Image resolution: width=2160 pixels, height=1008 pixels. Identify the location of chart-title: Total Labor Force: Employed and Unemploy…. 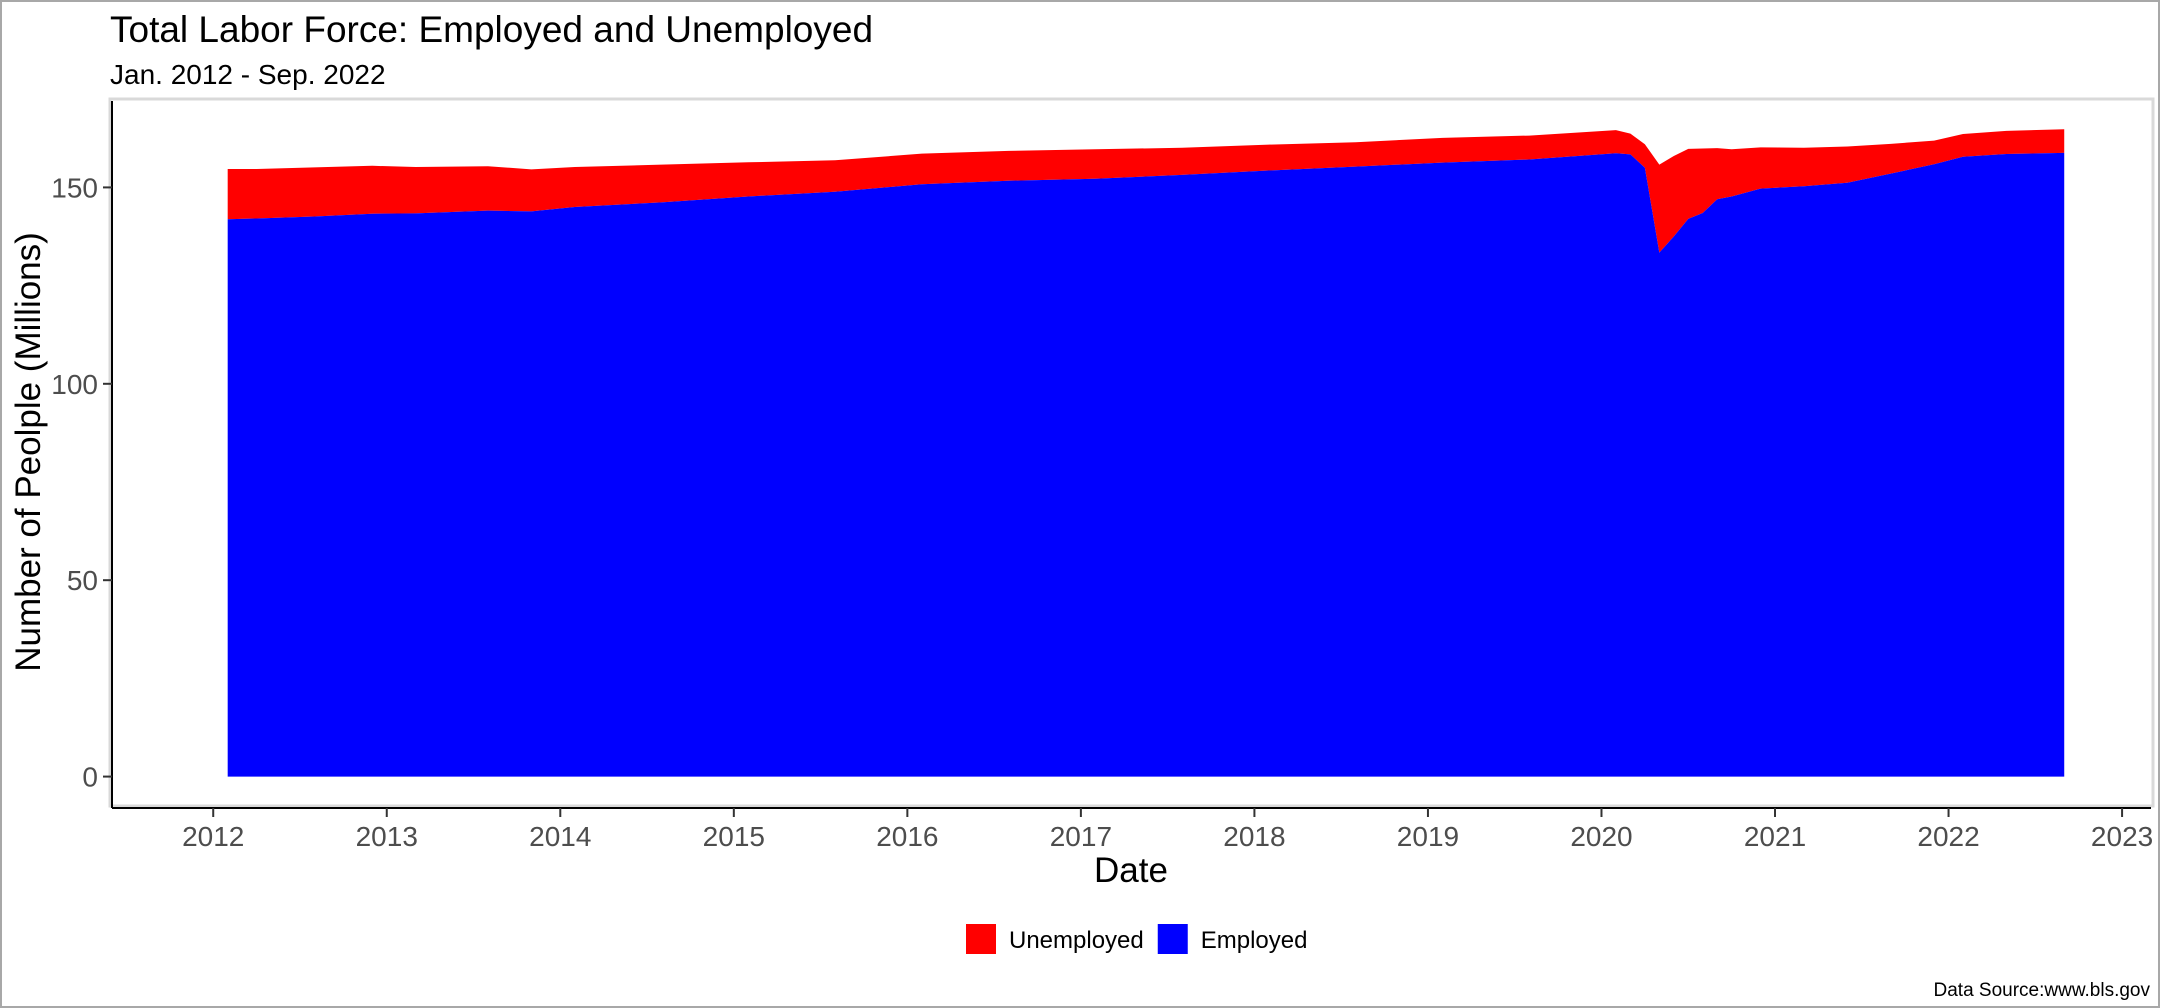
(491, 29).